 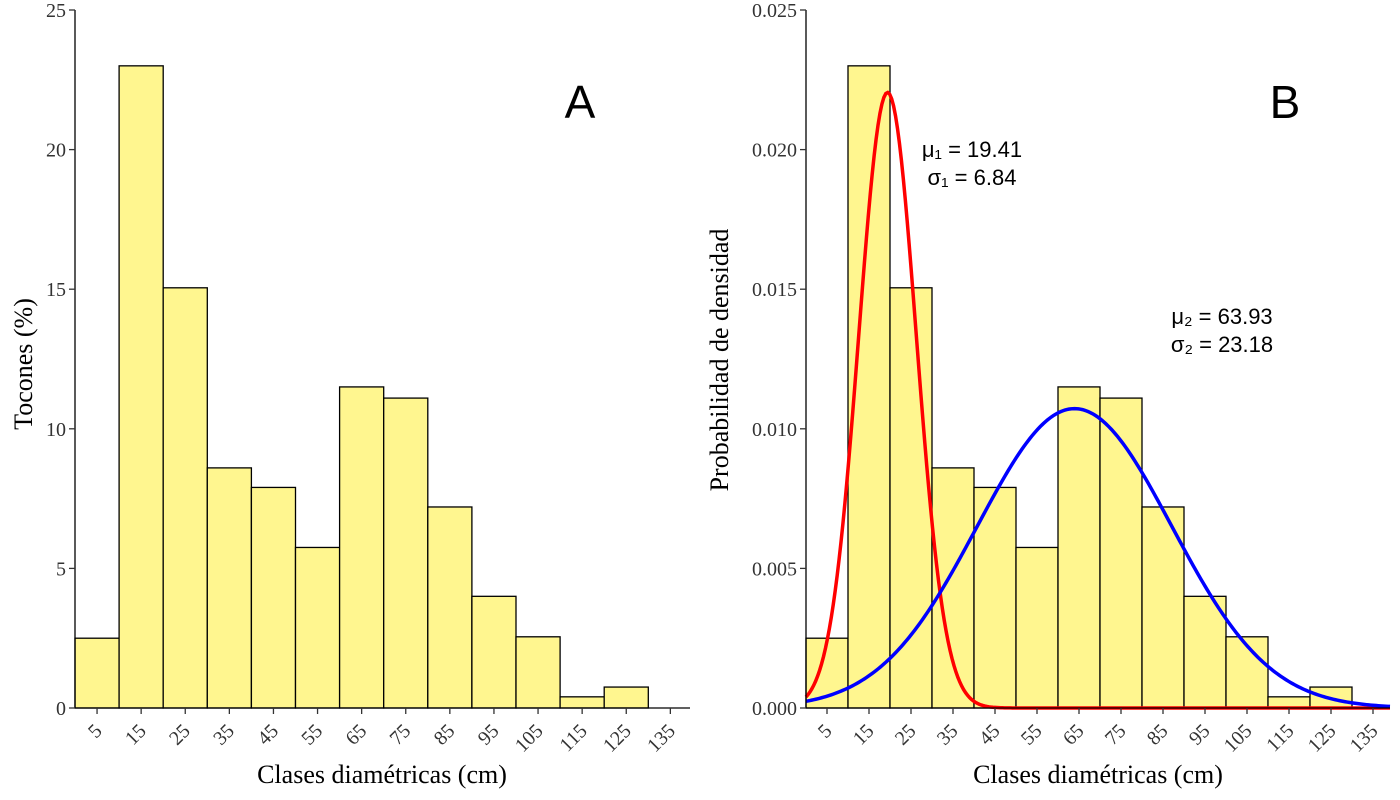 What do you see at coordinates (61, 709) in the screenshot?
I see `panel-a-y-tick-label: 0` at bounding box center [61, 709].